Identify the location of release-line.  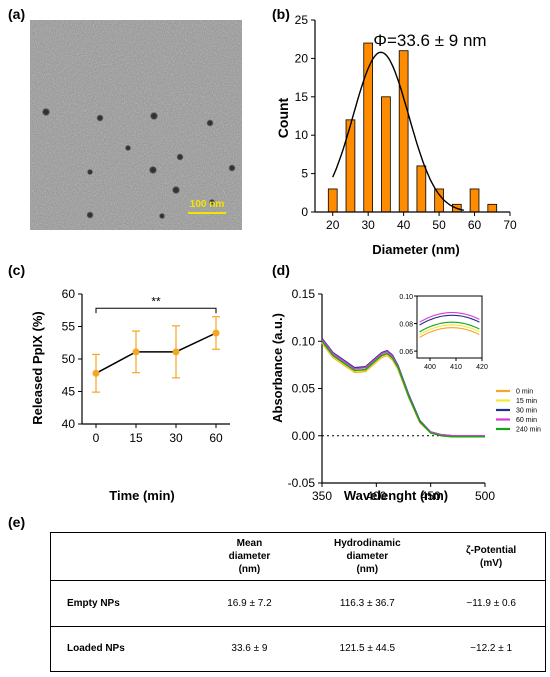
(156, 353).